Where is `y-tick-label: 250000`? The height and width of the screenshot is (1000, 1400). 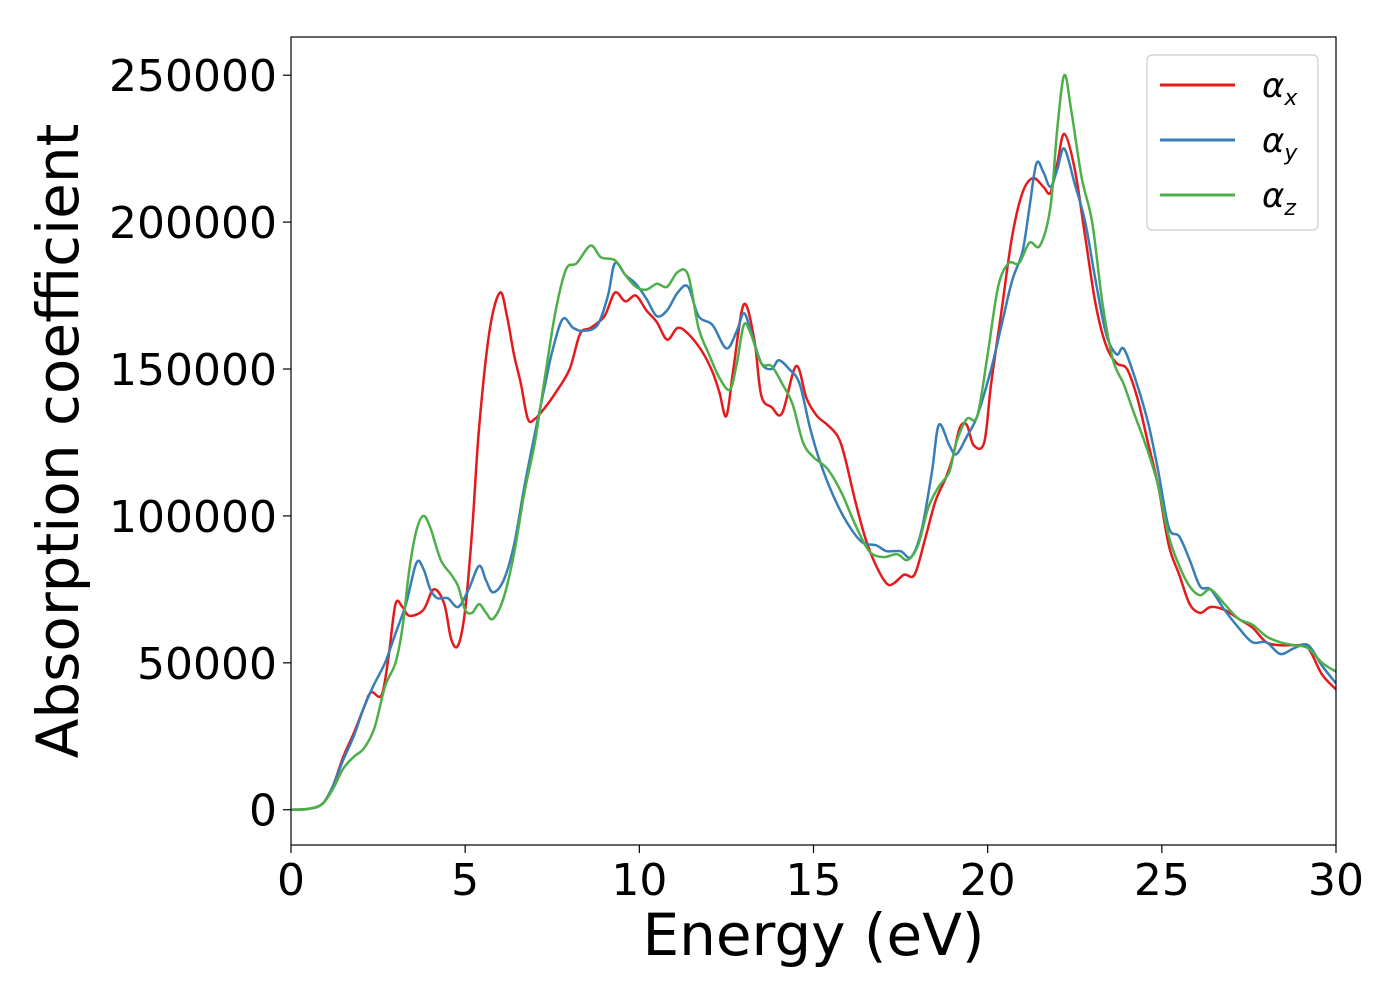 y-tick-label: 250000 is located at coordinates (193, 76).